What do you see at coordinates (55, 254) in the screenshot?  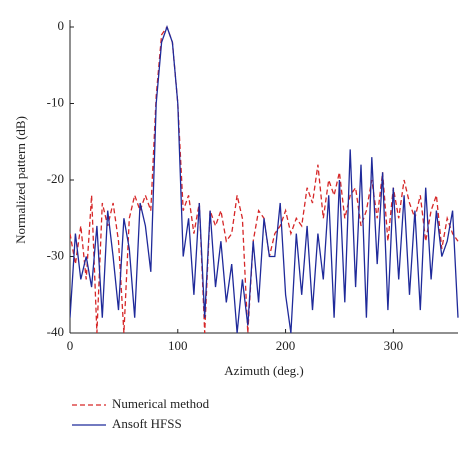 I see `y-tick-label: -30` at bounding box center [55, 254].